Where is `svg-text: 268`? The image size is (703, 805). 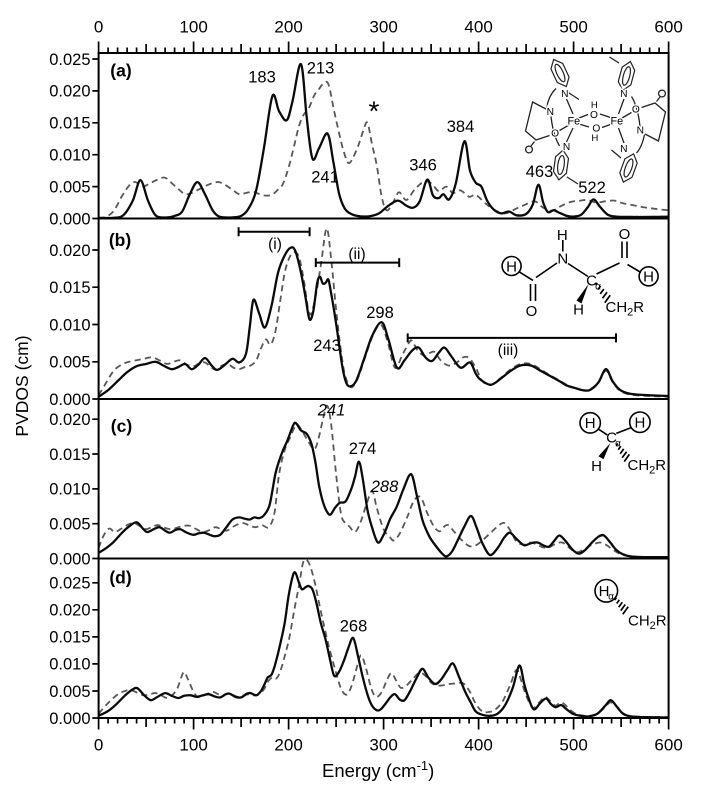 svg-text: 268 is located at coordinates (354, 627).